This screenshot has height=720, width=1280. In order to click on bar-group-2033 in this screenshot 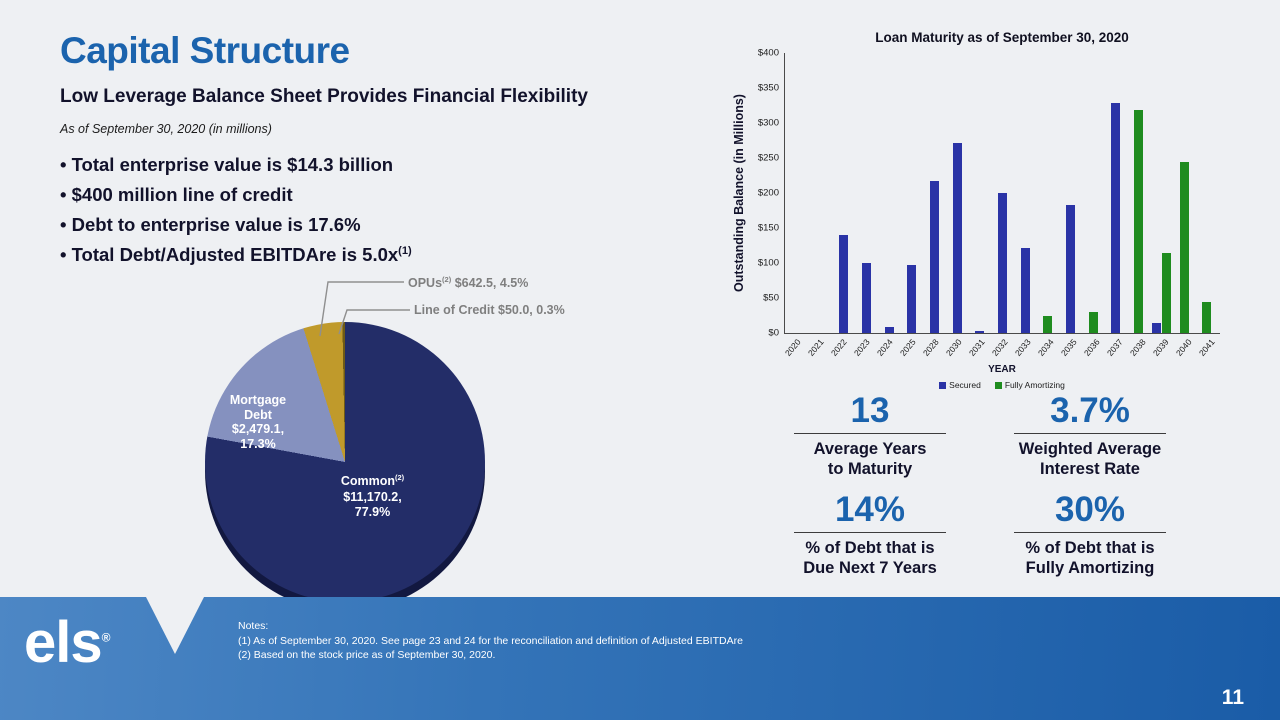, I will do `click(1025, 193)`.